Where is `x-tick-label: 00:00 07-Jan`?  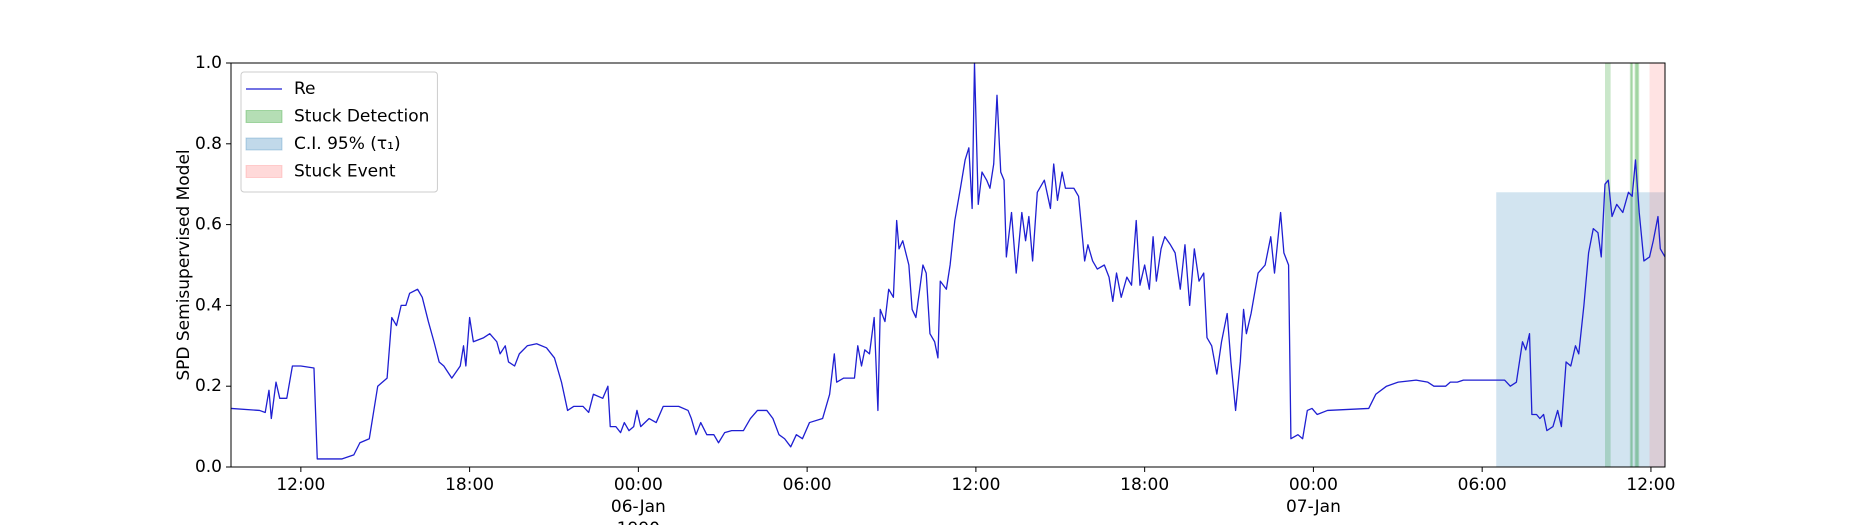 x-tick-label: 00:00 07-Jan is located at coordinates (1313, 496).